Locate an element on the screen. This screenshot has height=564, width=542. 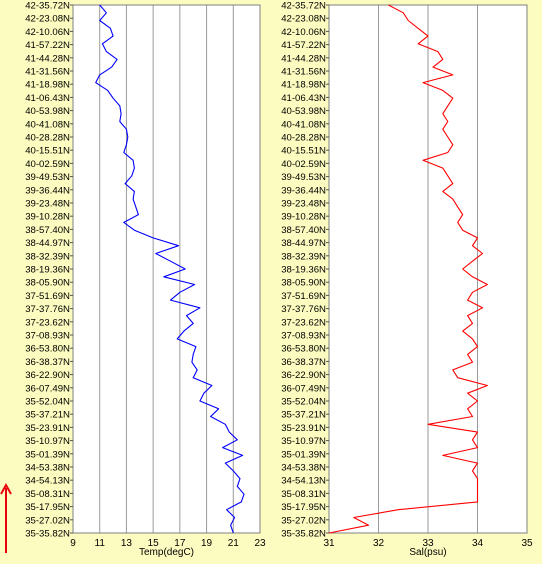
salinity-y-tick-label: 41-31.56N is located at coordinates (303, 72).